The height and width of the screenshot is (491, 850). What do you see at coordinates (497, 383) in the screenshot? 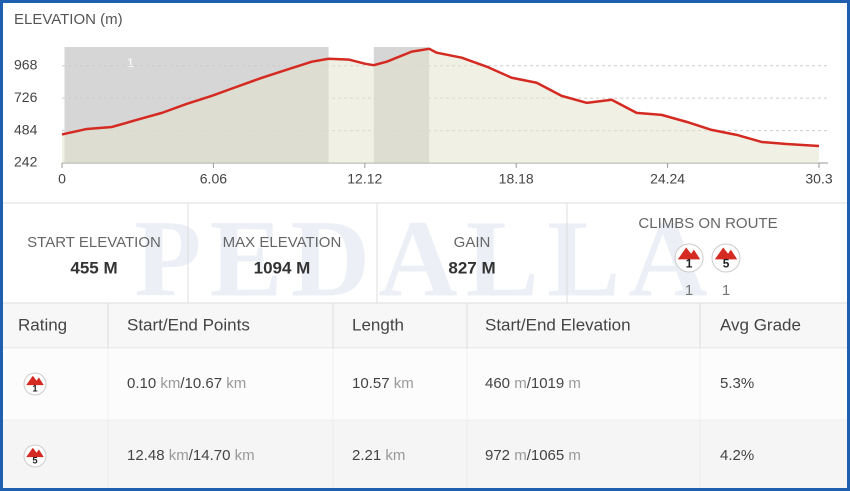
I see `value: 460` at bounding box center [497, 383].